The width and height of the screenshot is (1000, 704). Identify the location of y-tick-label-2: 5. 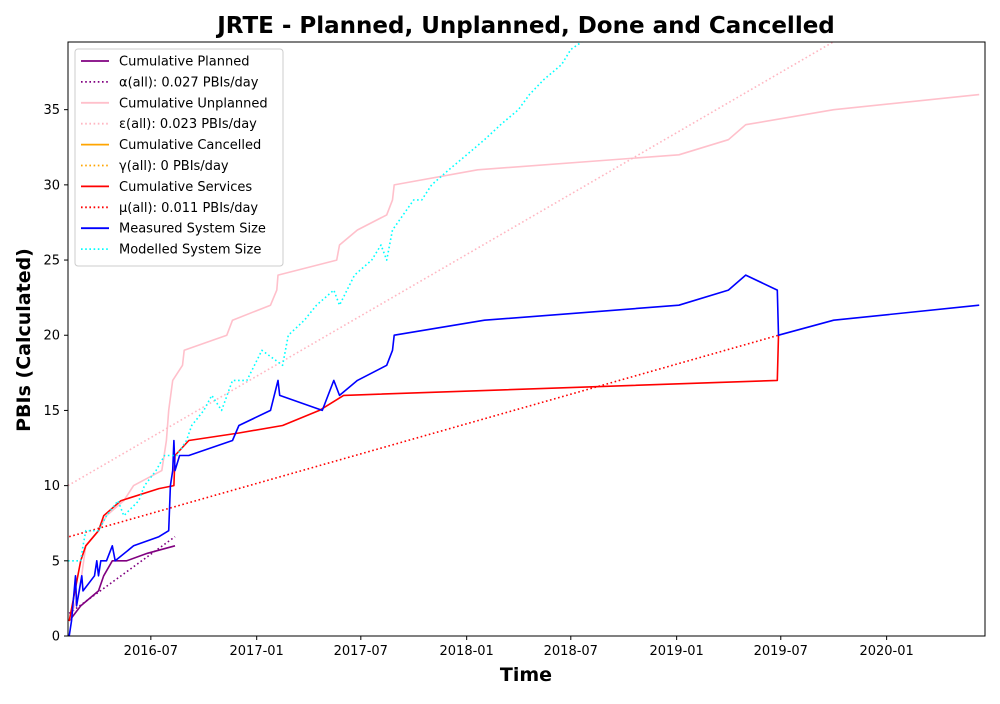
(56, 561).